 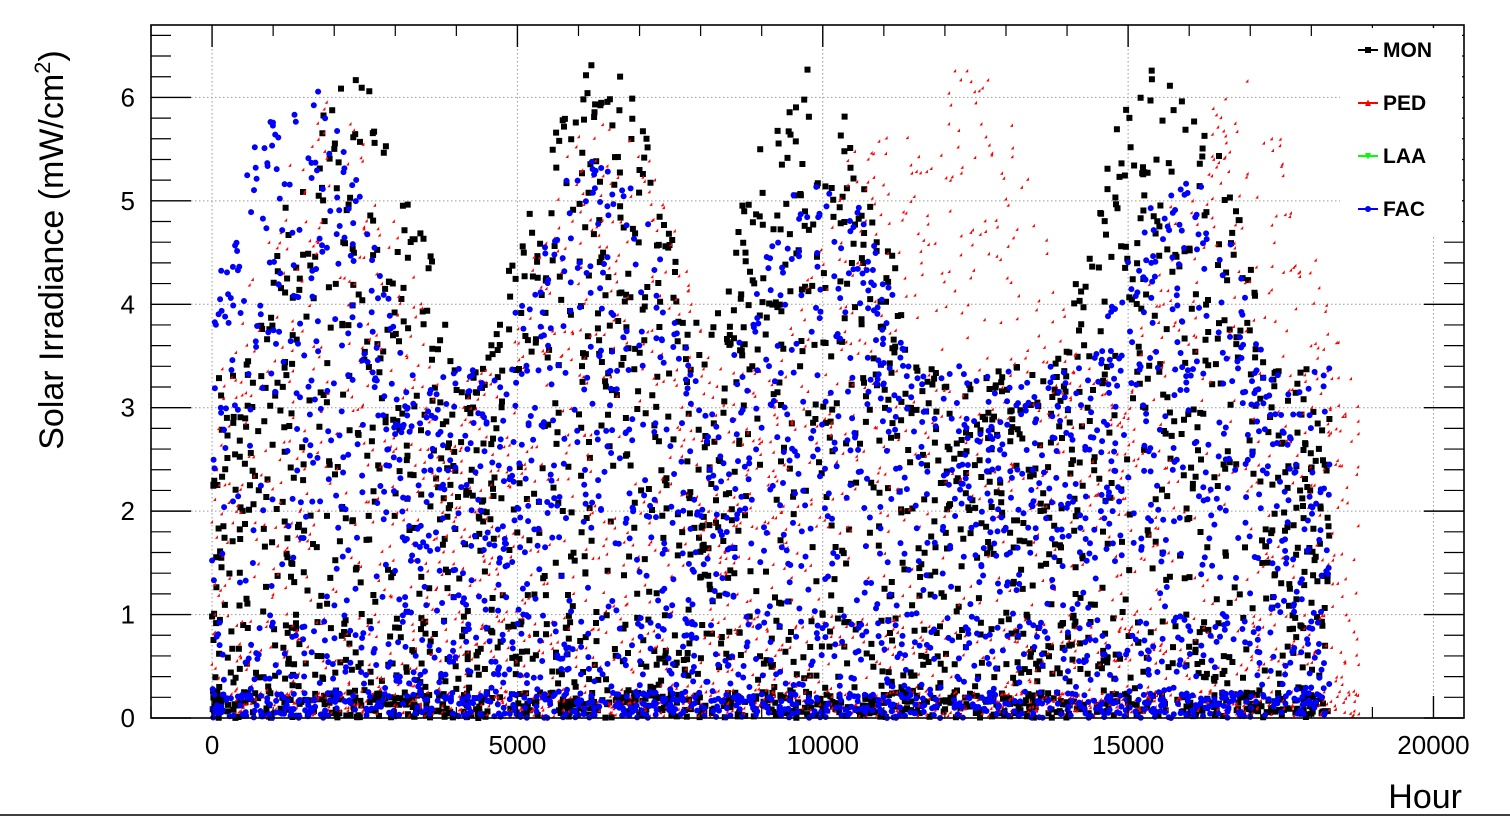 What do you see at coordinates (1368, 102) in the screenshot?
I see `legend-marker-ped` at bounding box center [1368, 102].